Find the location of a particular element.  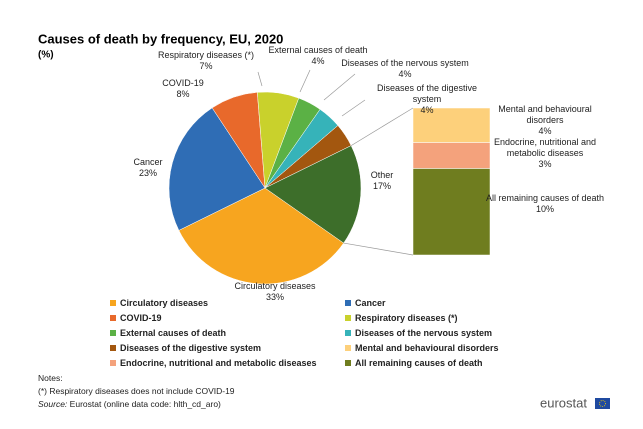

slice-name: Other is located at coordinates (382, 175).